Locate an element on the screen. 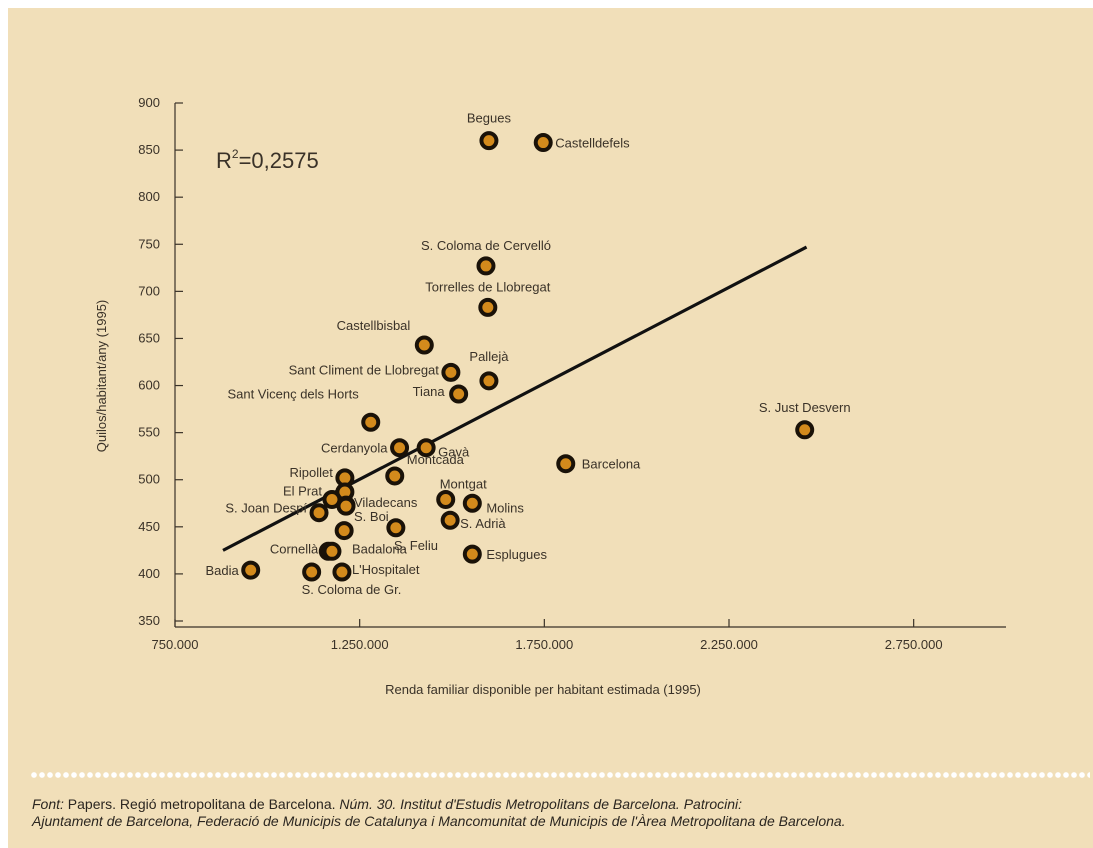 This screenshot has width=1093, height=848. point-label: Gavà is located at coordinates (454, 452).